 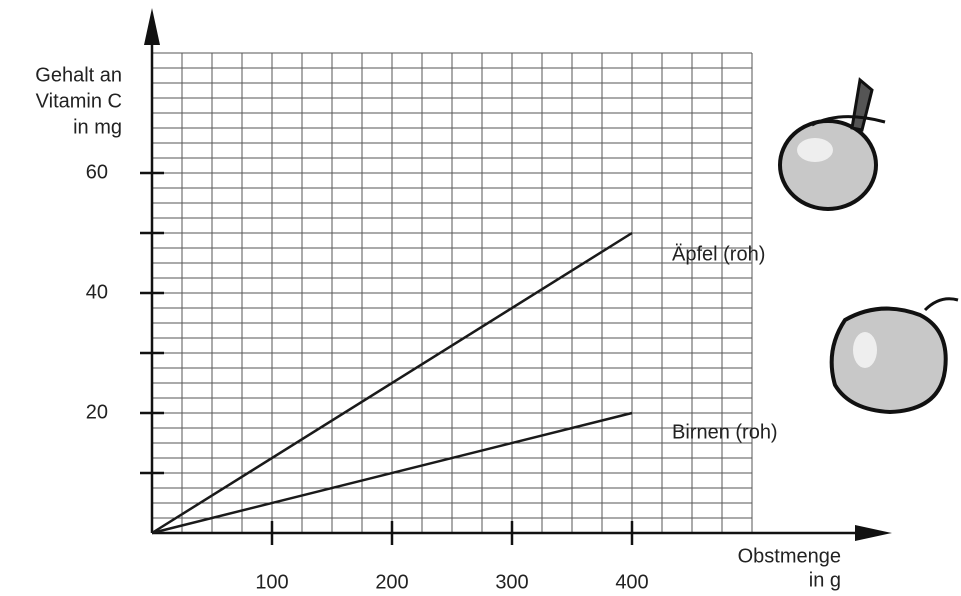 I want to click on x-axis-label: Obstmenge, so click(x=789, y=556).